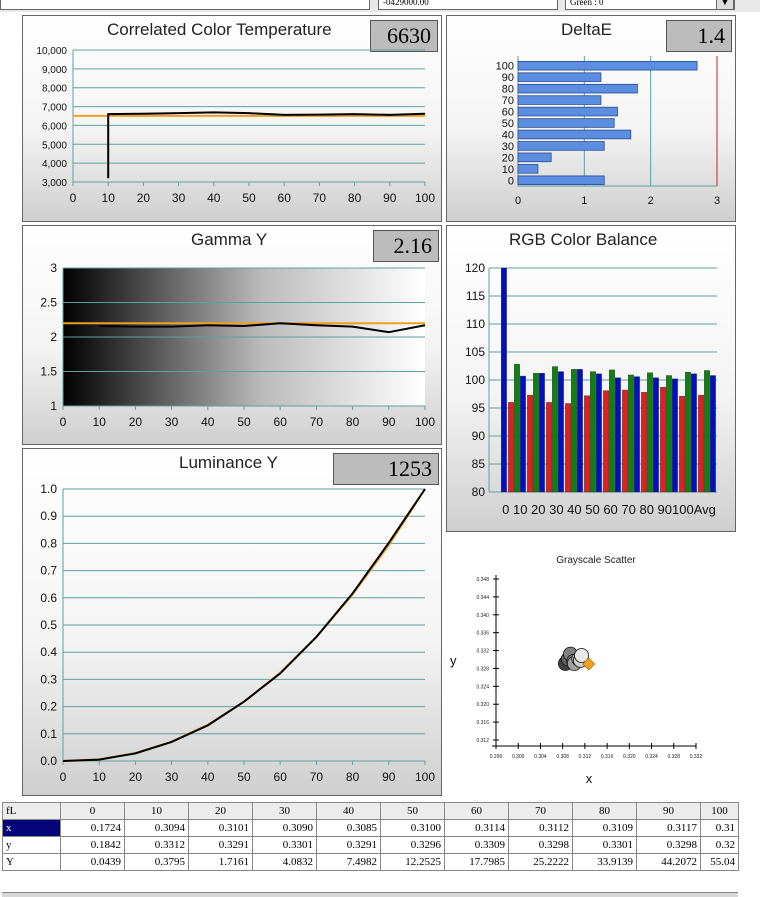 Image resolution: width=760 pixels, height=897 pixels. I want to click on x-tick-label: 0.296, so click(496, 757).